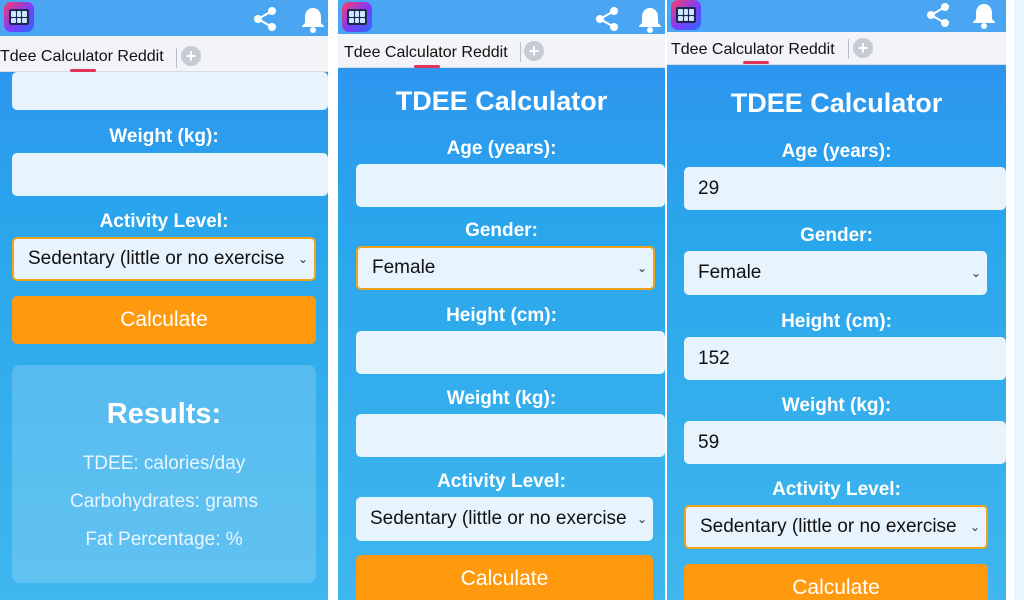 The height and width of the screenshot is (600, 1024). Describe the element at coordinates (1019, 300) in the screenshot. I see `screen-4-edge` at that location.